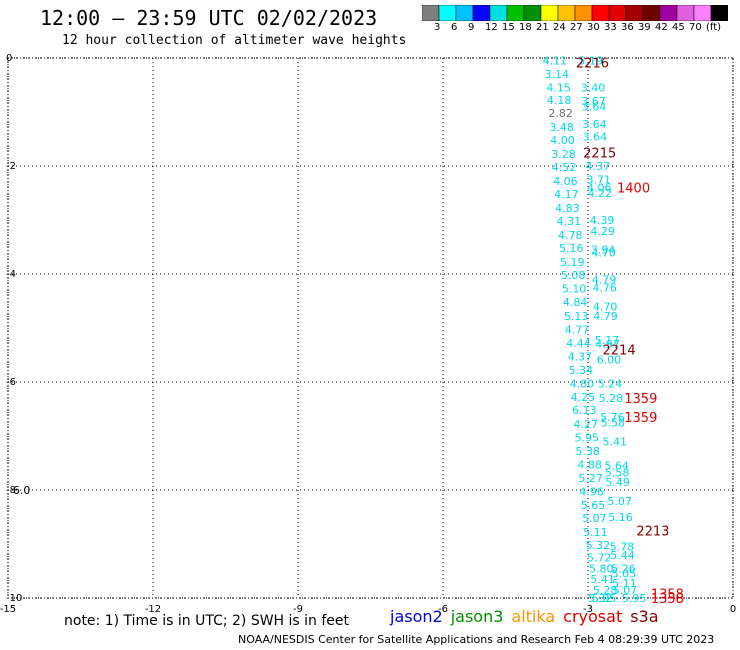 The width and height of the screenshot is (740, 650). Describe the element at coordinates (733, 609) in the screenshot. I see `x-tick-label: 0` at that location.